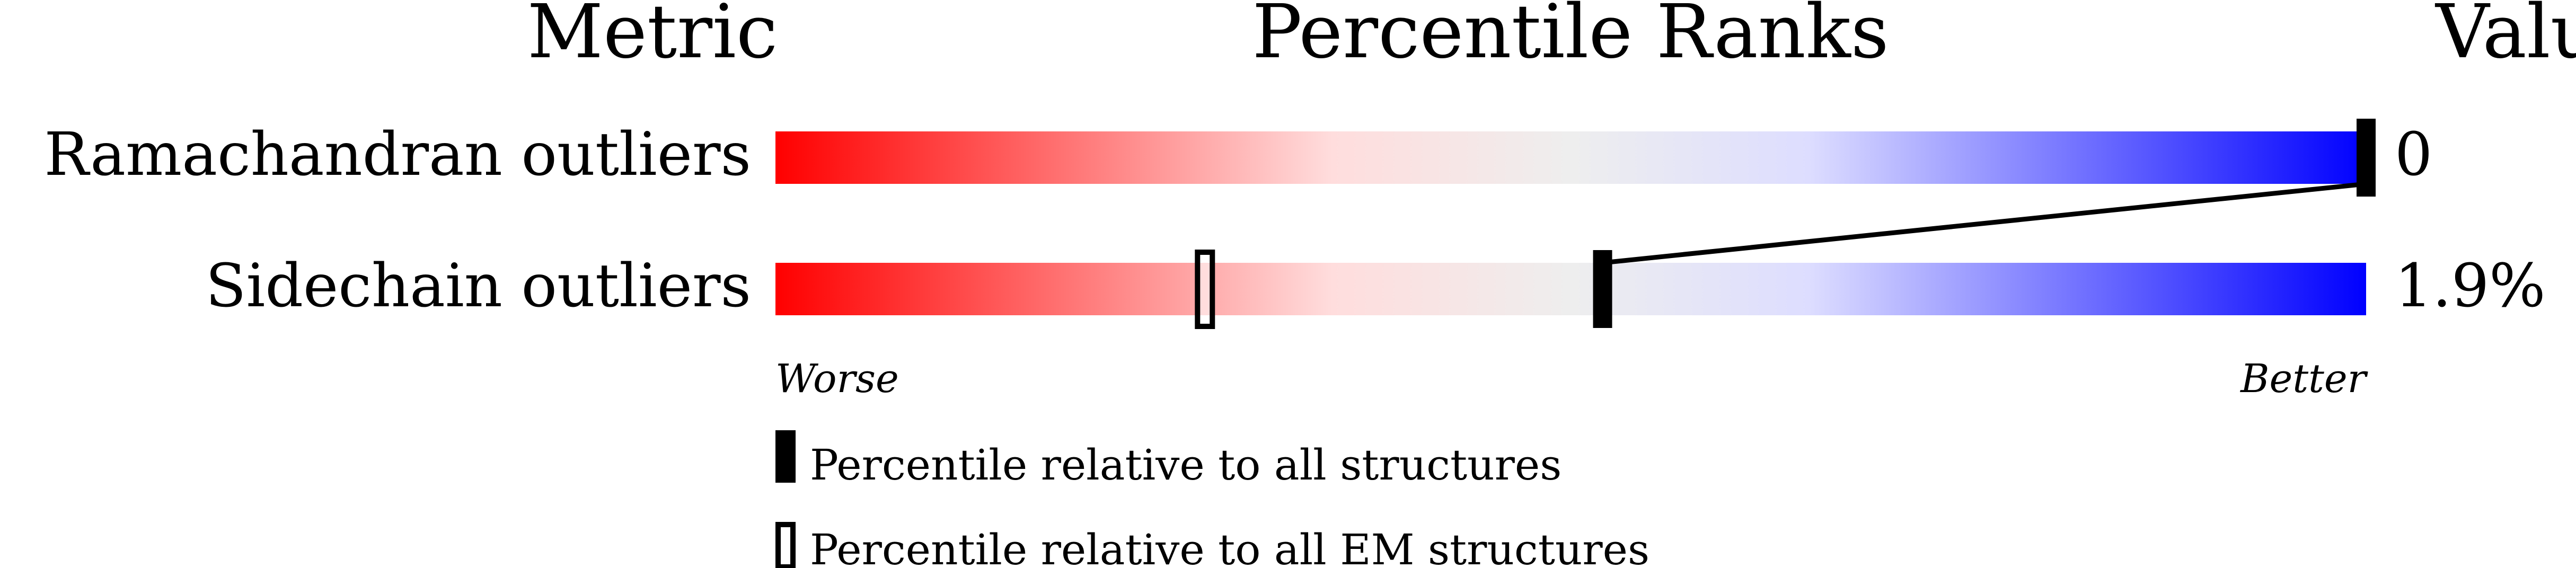  What do you see at coordinates (397, 154) in the screenshot?
I see `metric-label: Ramachandran outliers` at bounding box center [397, 154].